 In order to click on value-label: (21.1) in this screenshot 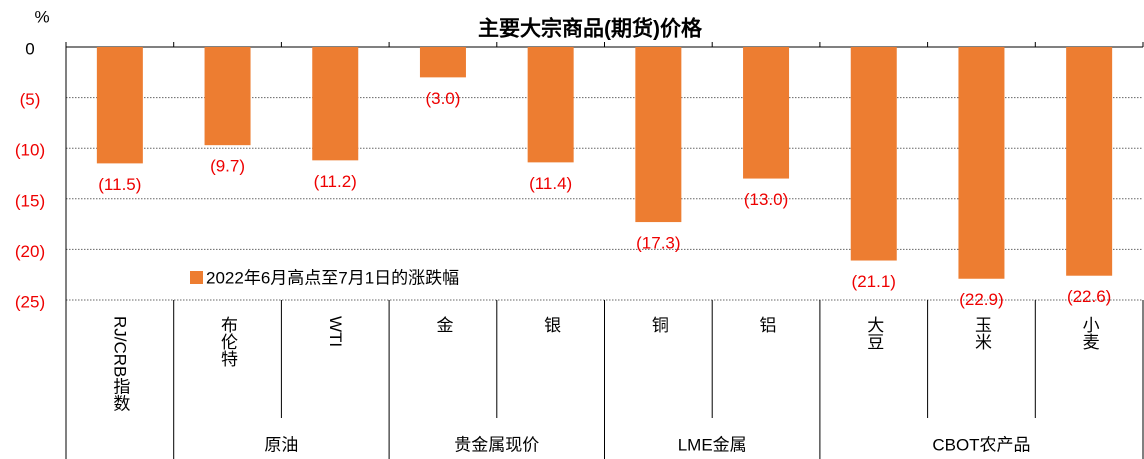, I will do `click(874, 281)`.